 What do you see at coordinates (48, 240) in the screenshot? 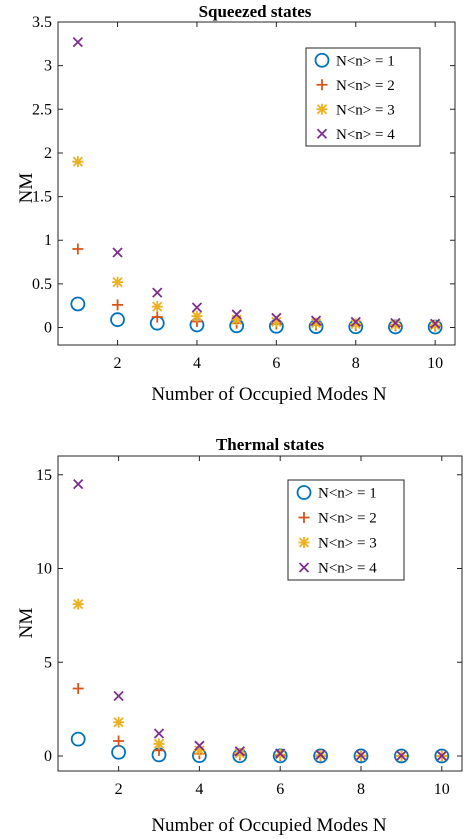
I see `y-tick-label: 1` at bounding box center [48, 240].